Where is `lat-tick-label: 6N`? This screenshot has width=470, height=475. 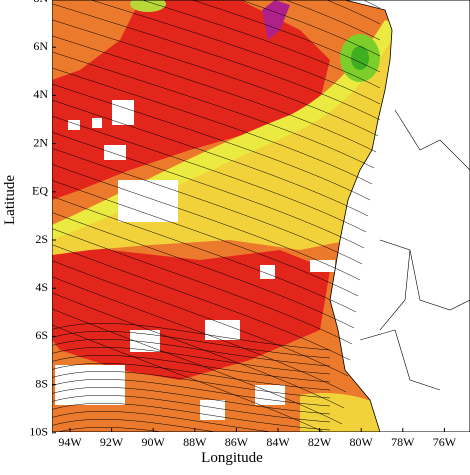
lat-tick-label: 6N is located at coordinates (40, 46).